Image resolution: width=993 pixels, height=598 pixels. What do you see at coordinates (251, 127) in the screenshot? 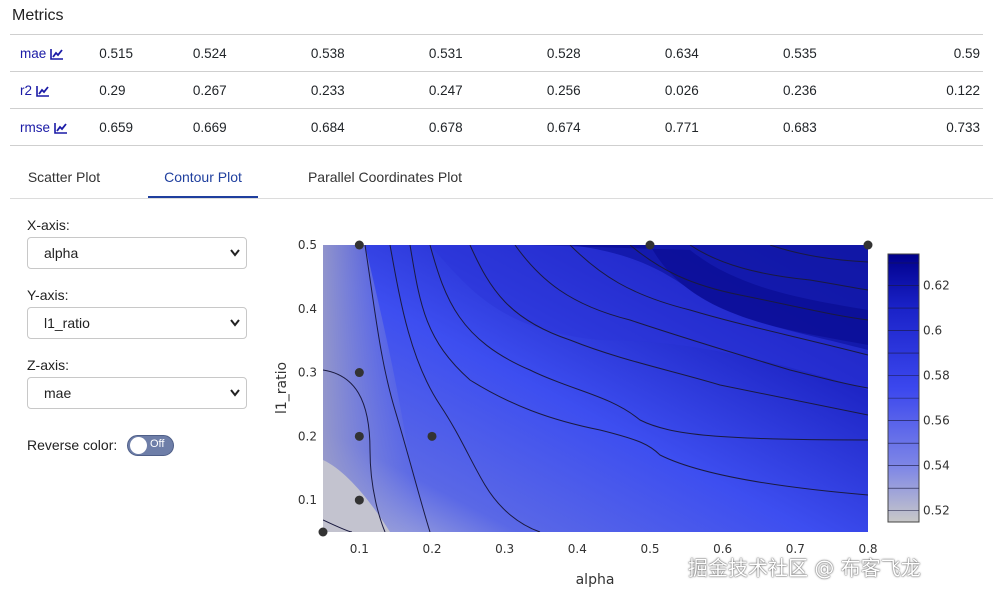
I see `metric-value: 0.669` at bounding box center [251, 127].